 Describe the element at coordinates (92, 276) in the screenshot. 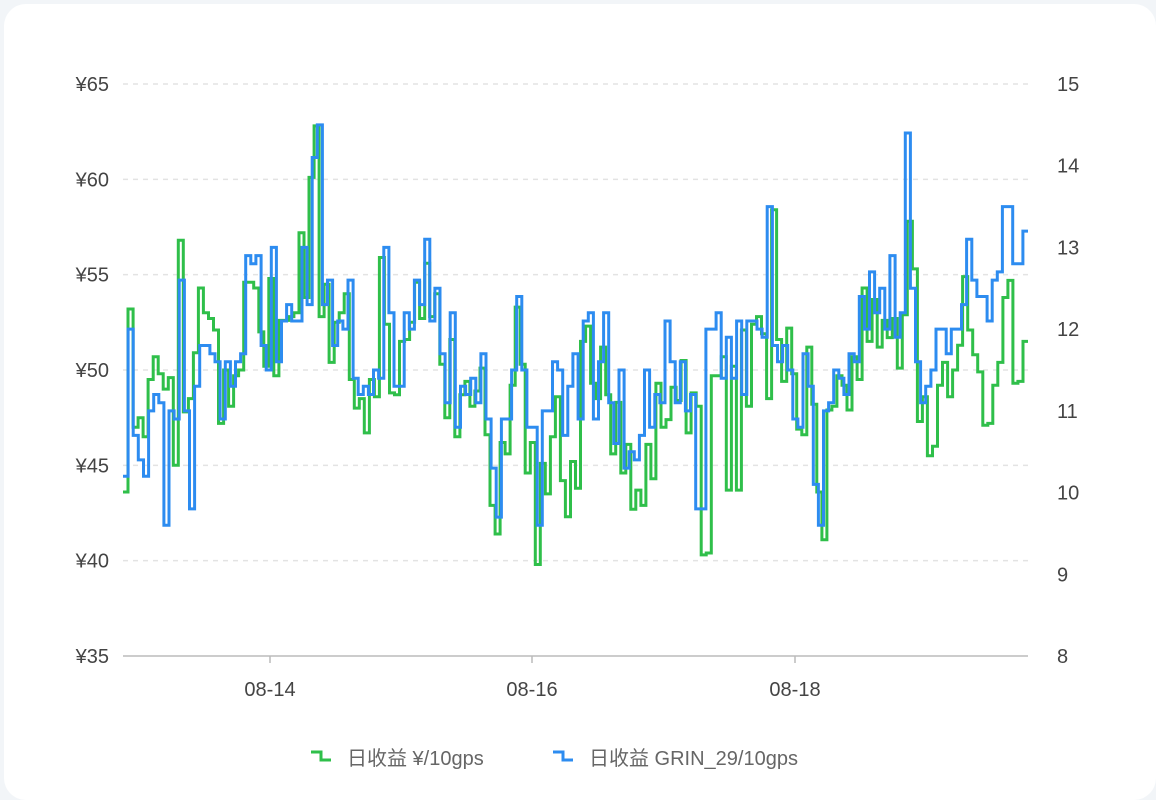

I see `y-left-tick-label: ¥55` at that location.